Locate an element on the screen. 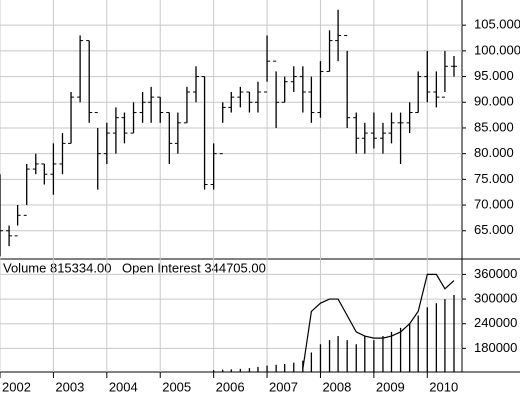  y-tick-label: 75.000 is located at coordinates (494, 178).